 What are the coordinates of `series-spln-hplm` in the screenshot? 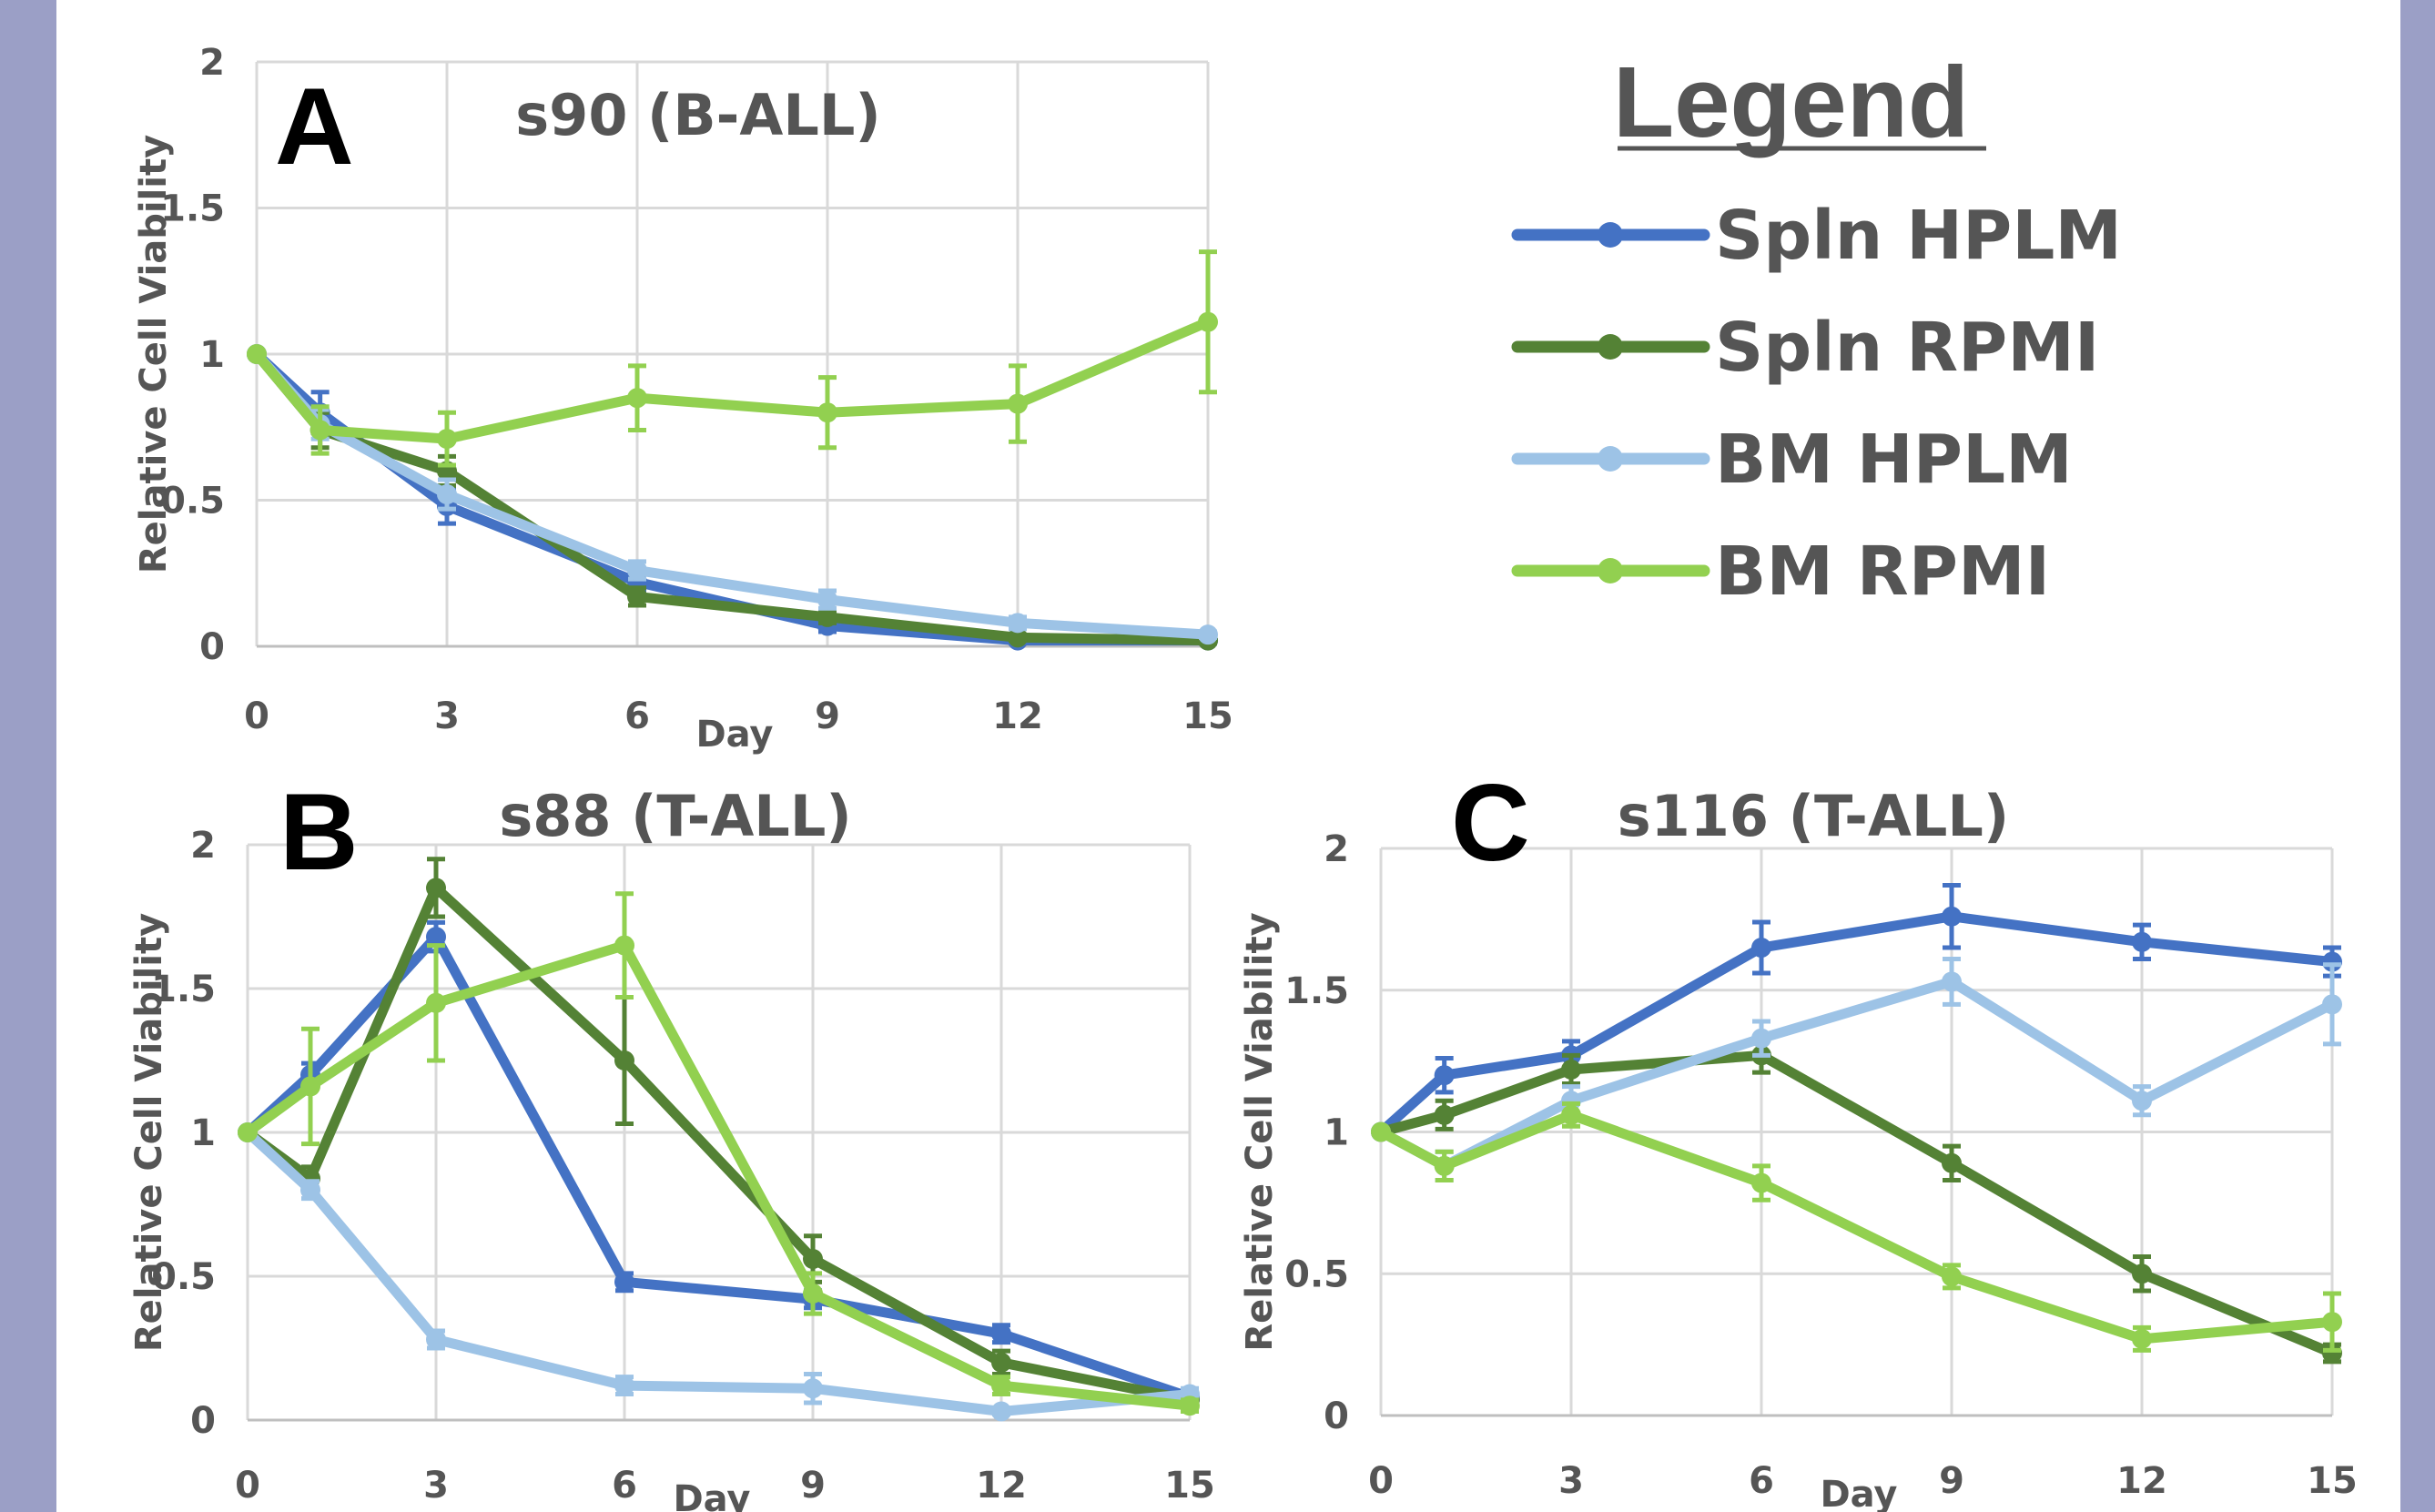 It's located at (1856, 1012).